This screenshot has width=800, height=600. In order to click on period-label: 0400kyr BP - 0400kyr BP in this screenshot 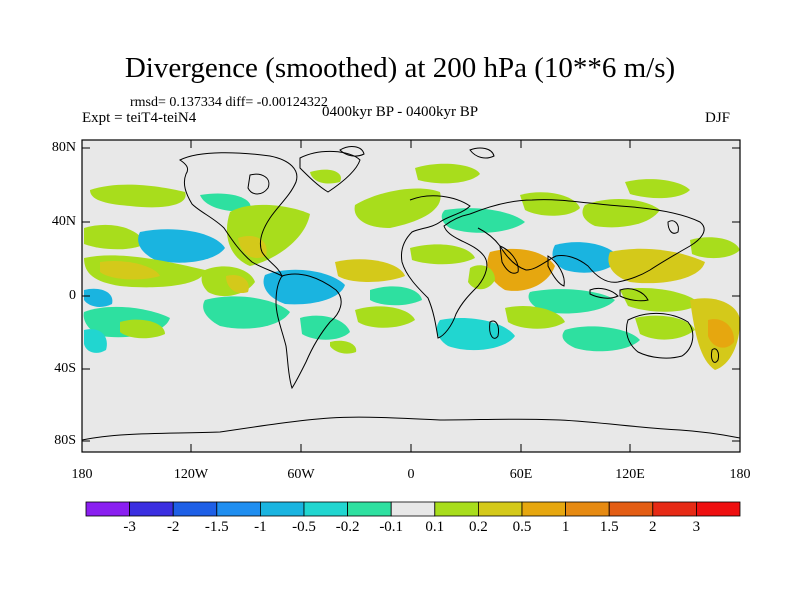, I will do `click(400, 112)`.